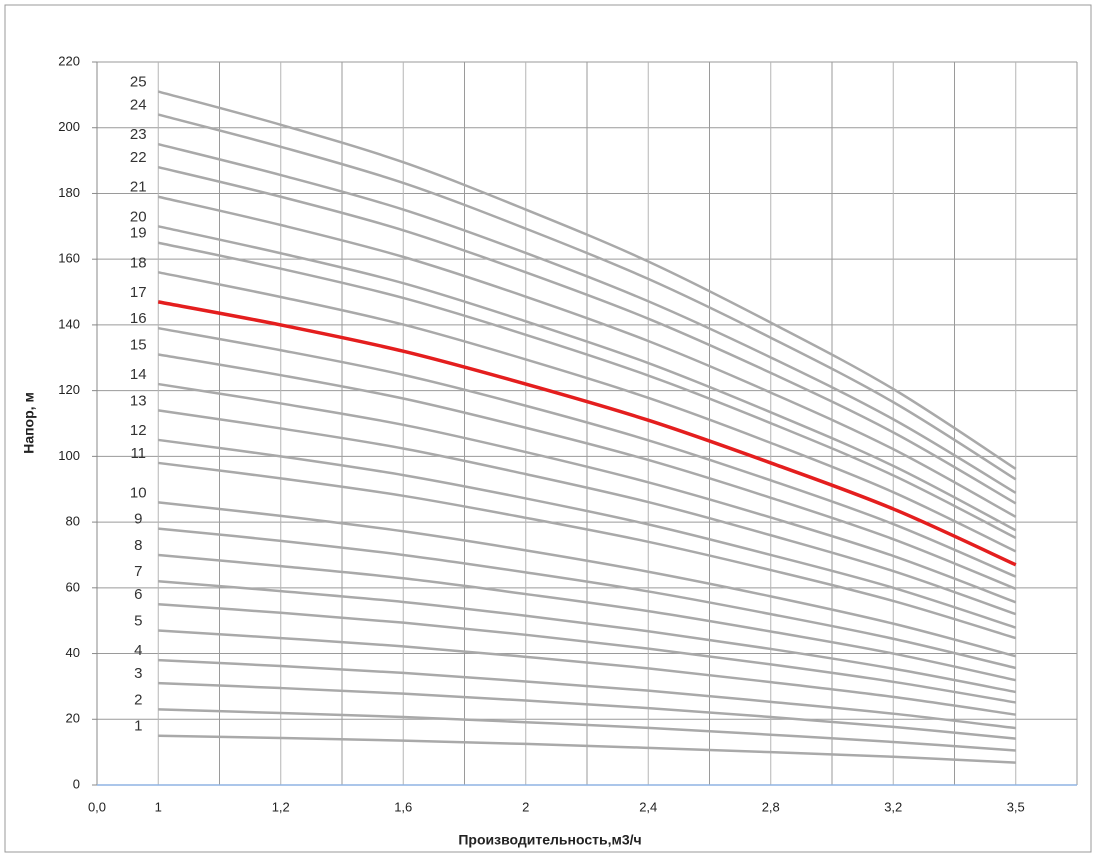 The height and width of the screenshot is (861, 1098). Describe the element at coordinates (549, 840) in the screenshot. I see `x-axis-title: Производительность,м3/ч` at that location.